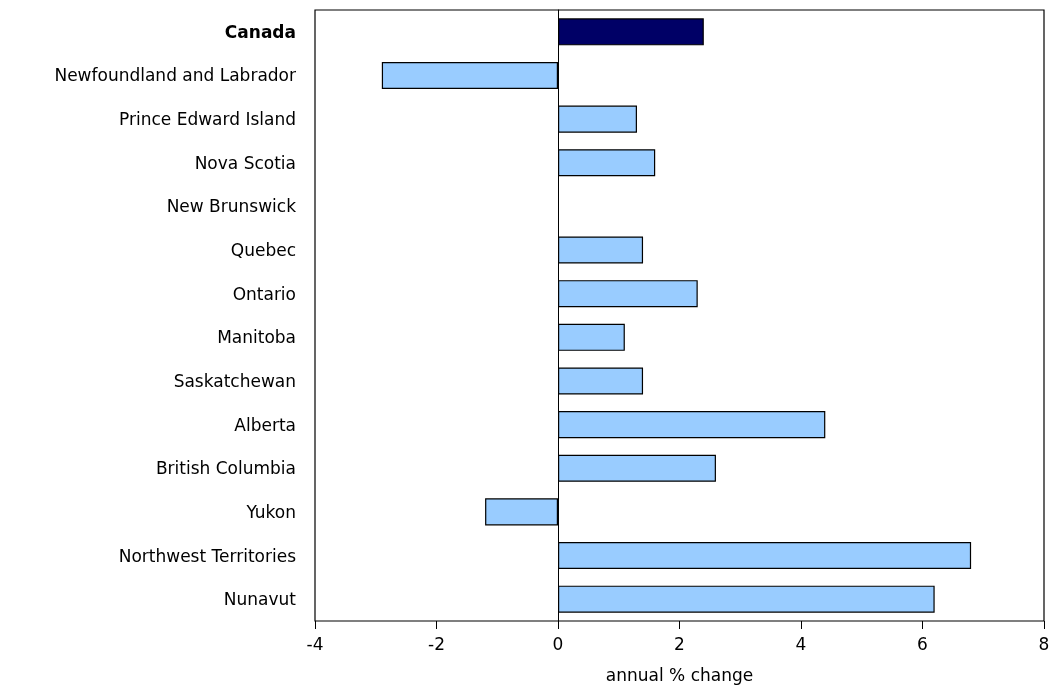 Image resolution: width=1051 pixels, height=696 pixels. Describe the element at coordinates (1044, 643) in the screenshot. I see `x-tick-label: 8` at that location.